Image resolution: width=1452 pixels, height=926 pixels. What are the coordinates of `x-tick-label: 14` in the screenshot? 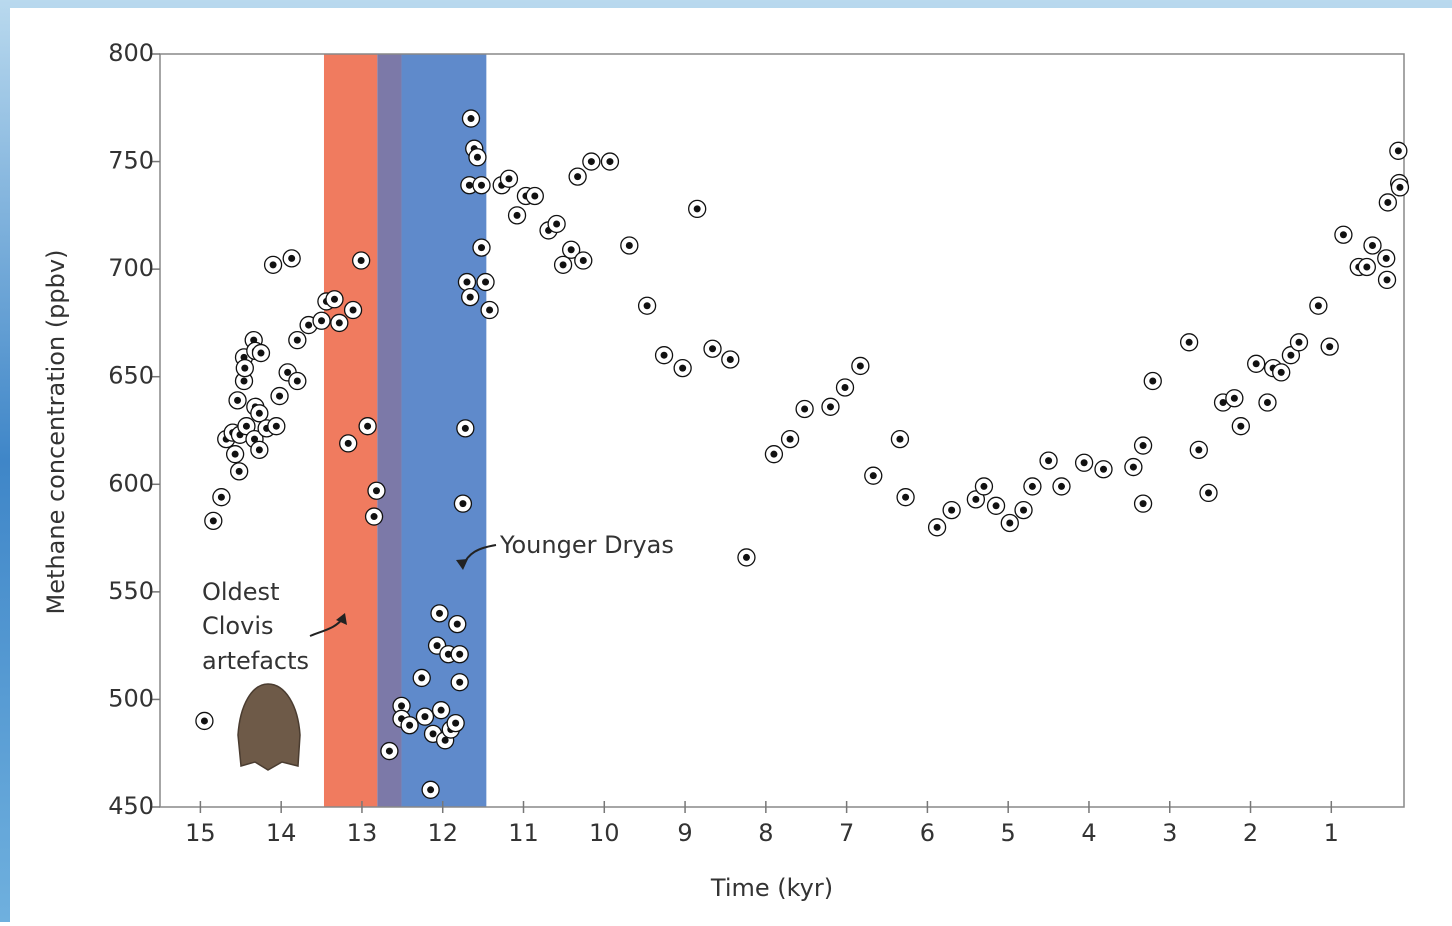 It's located at (281, 833).